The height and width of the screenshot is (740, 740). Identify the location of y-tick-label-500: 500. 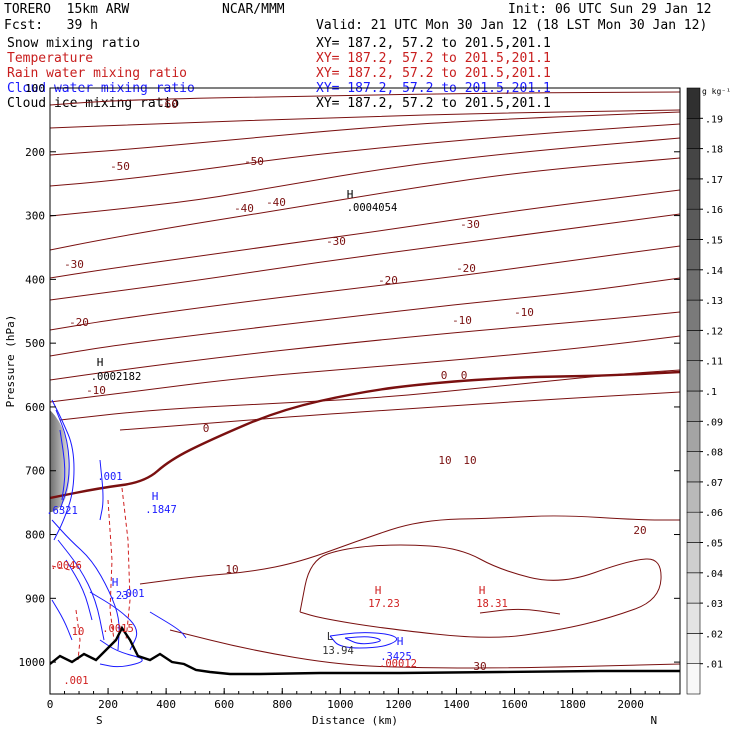
(35, 343).